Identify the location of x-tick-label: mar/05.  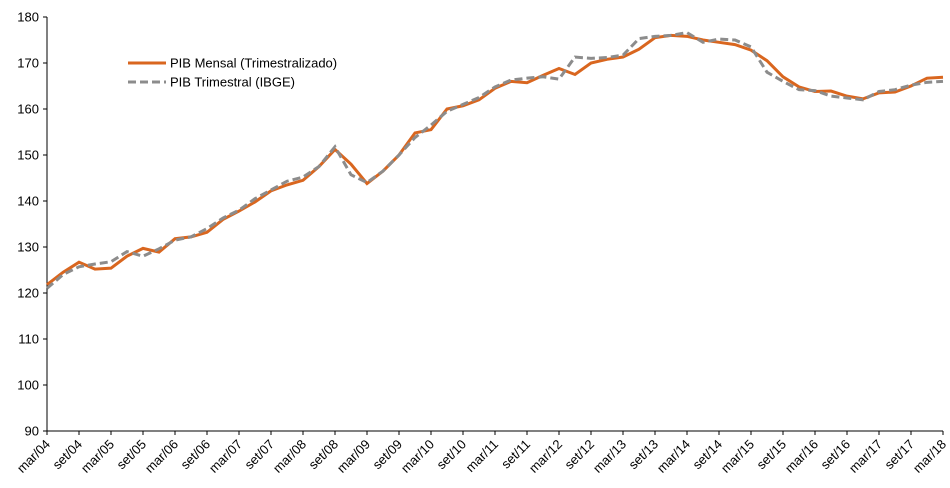
(97, 456).